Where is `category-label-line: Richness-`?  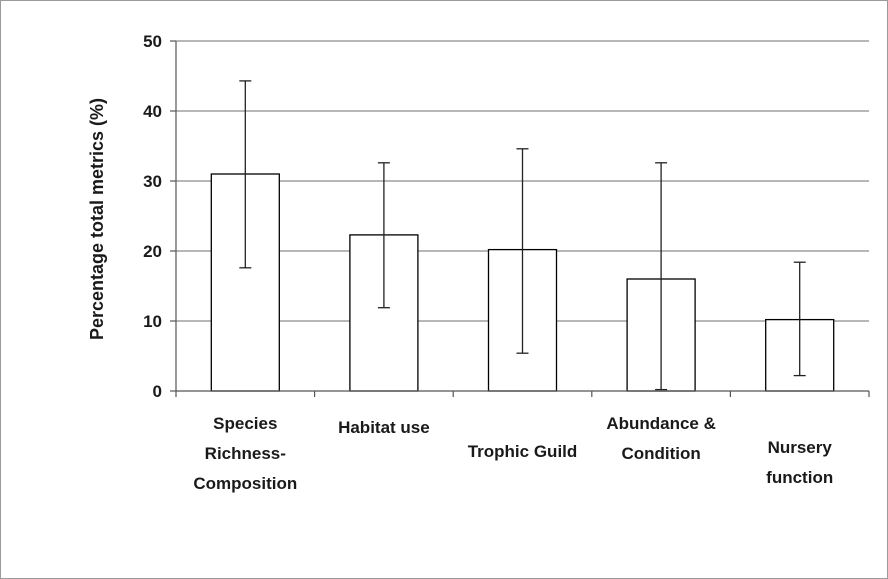
category-label-line: Richness- is located at coordinates (245, 453).